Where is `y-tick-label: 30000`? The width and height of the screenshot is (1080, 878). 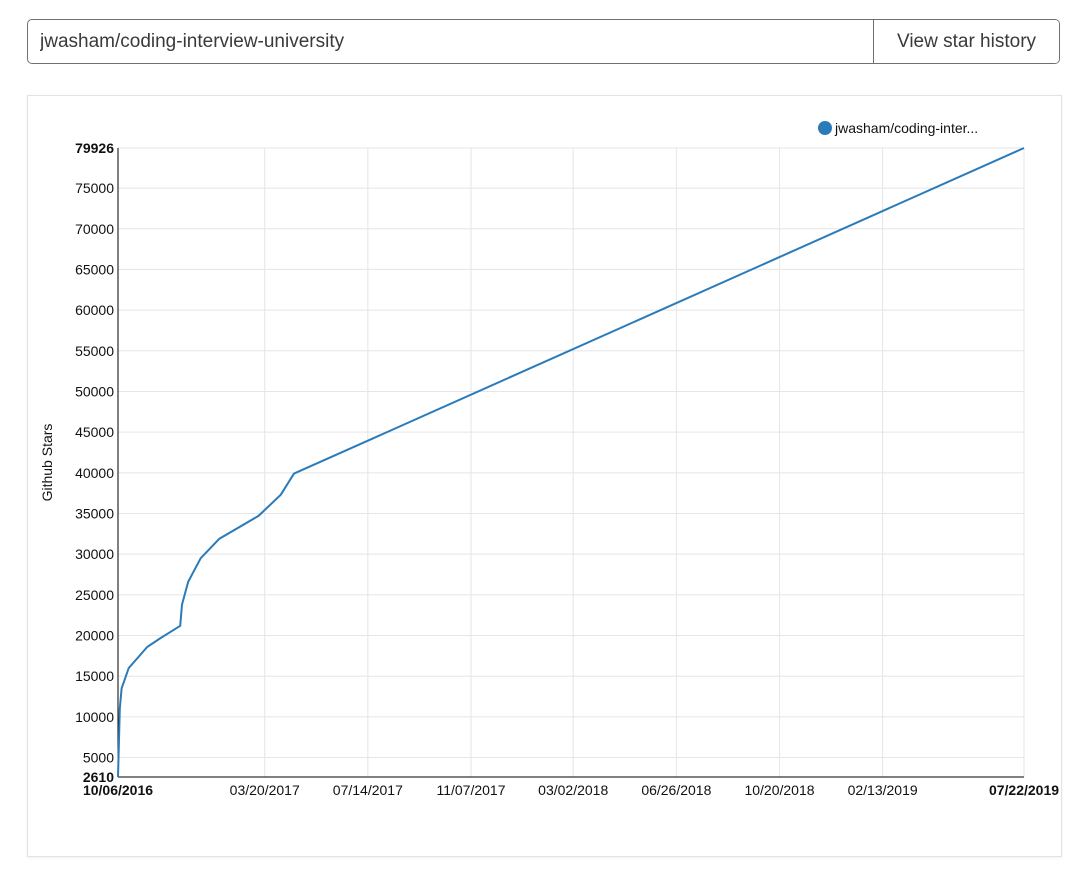
y-tick-label: 30000 is located at coordinates (94, 554).